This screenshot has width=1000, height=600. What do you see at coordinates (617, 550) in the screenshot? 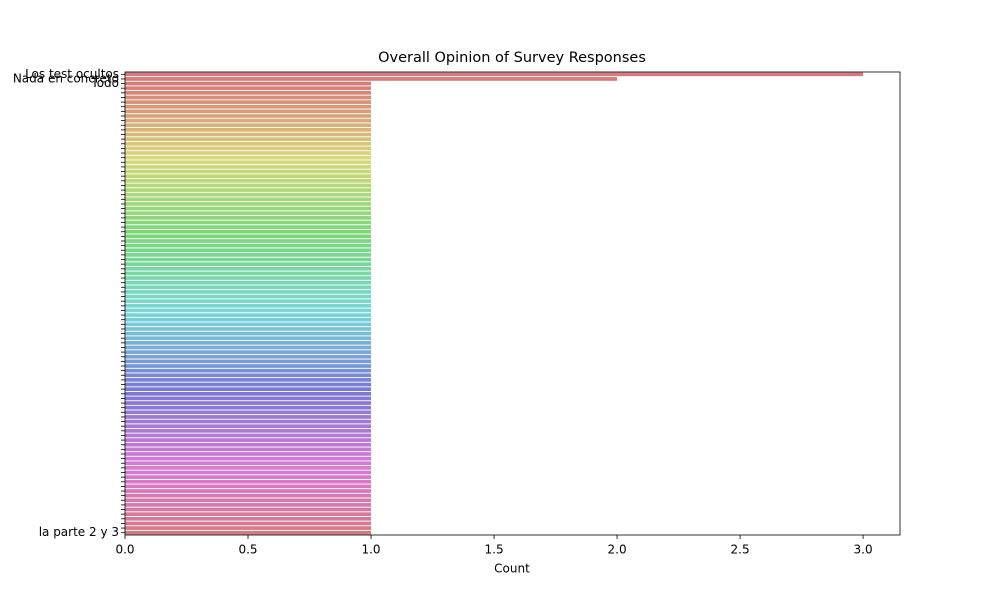
I see `x-tick-label: 2.0` at bounding box center [617, 550].